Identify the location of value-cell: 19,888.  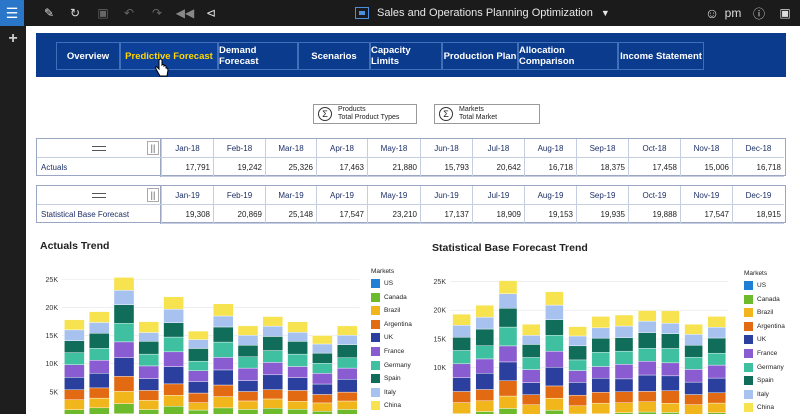
(654, 214).